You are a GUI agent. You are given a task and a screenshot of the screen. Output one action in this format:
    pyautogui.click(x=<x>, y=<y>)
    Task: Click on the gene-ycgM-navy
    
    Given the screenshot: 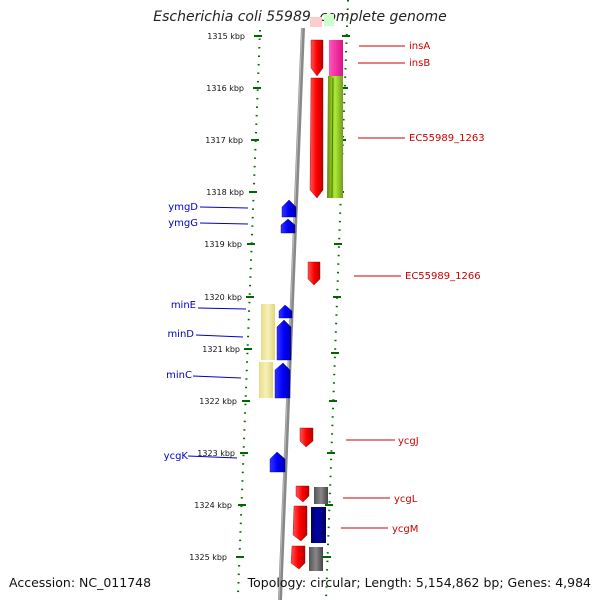 What is the action you would take?
    pyautogui.click(x=318, y=525)
    